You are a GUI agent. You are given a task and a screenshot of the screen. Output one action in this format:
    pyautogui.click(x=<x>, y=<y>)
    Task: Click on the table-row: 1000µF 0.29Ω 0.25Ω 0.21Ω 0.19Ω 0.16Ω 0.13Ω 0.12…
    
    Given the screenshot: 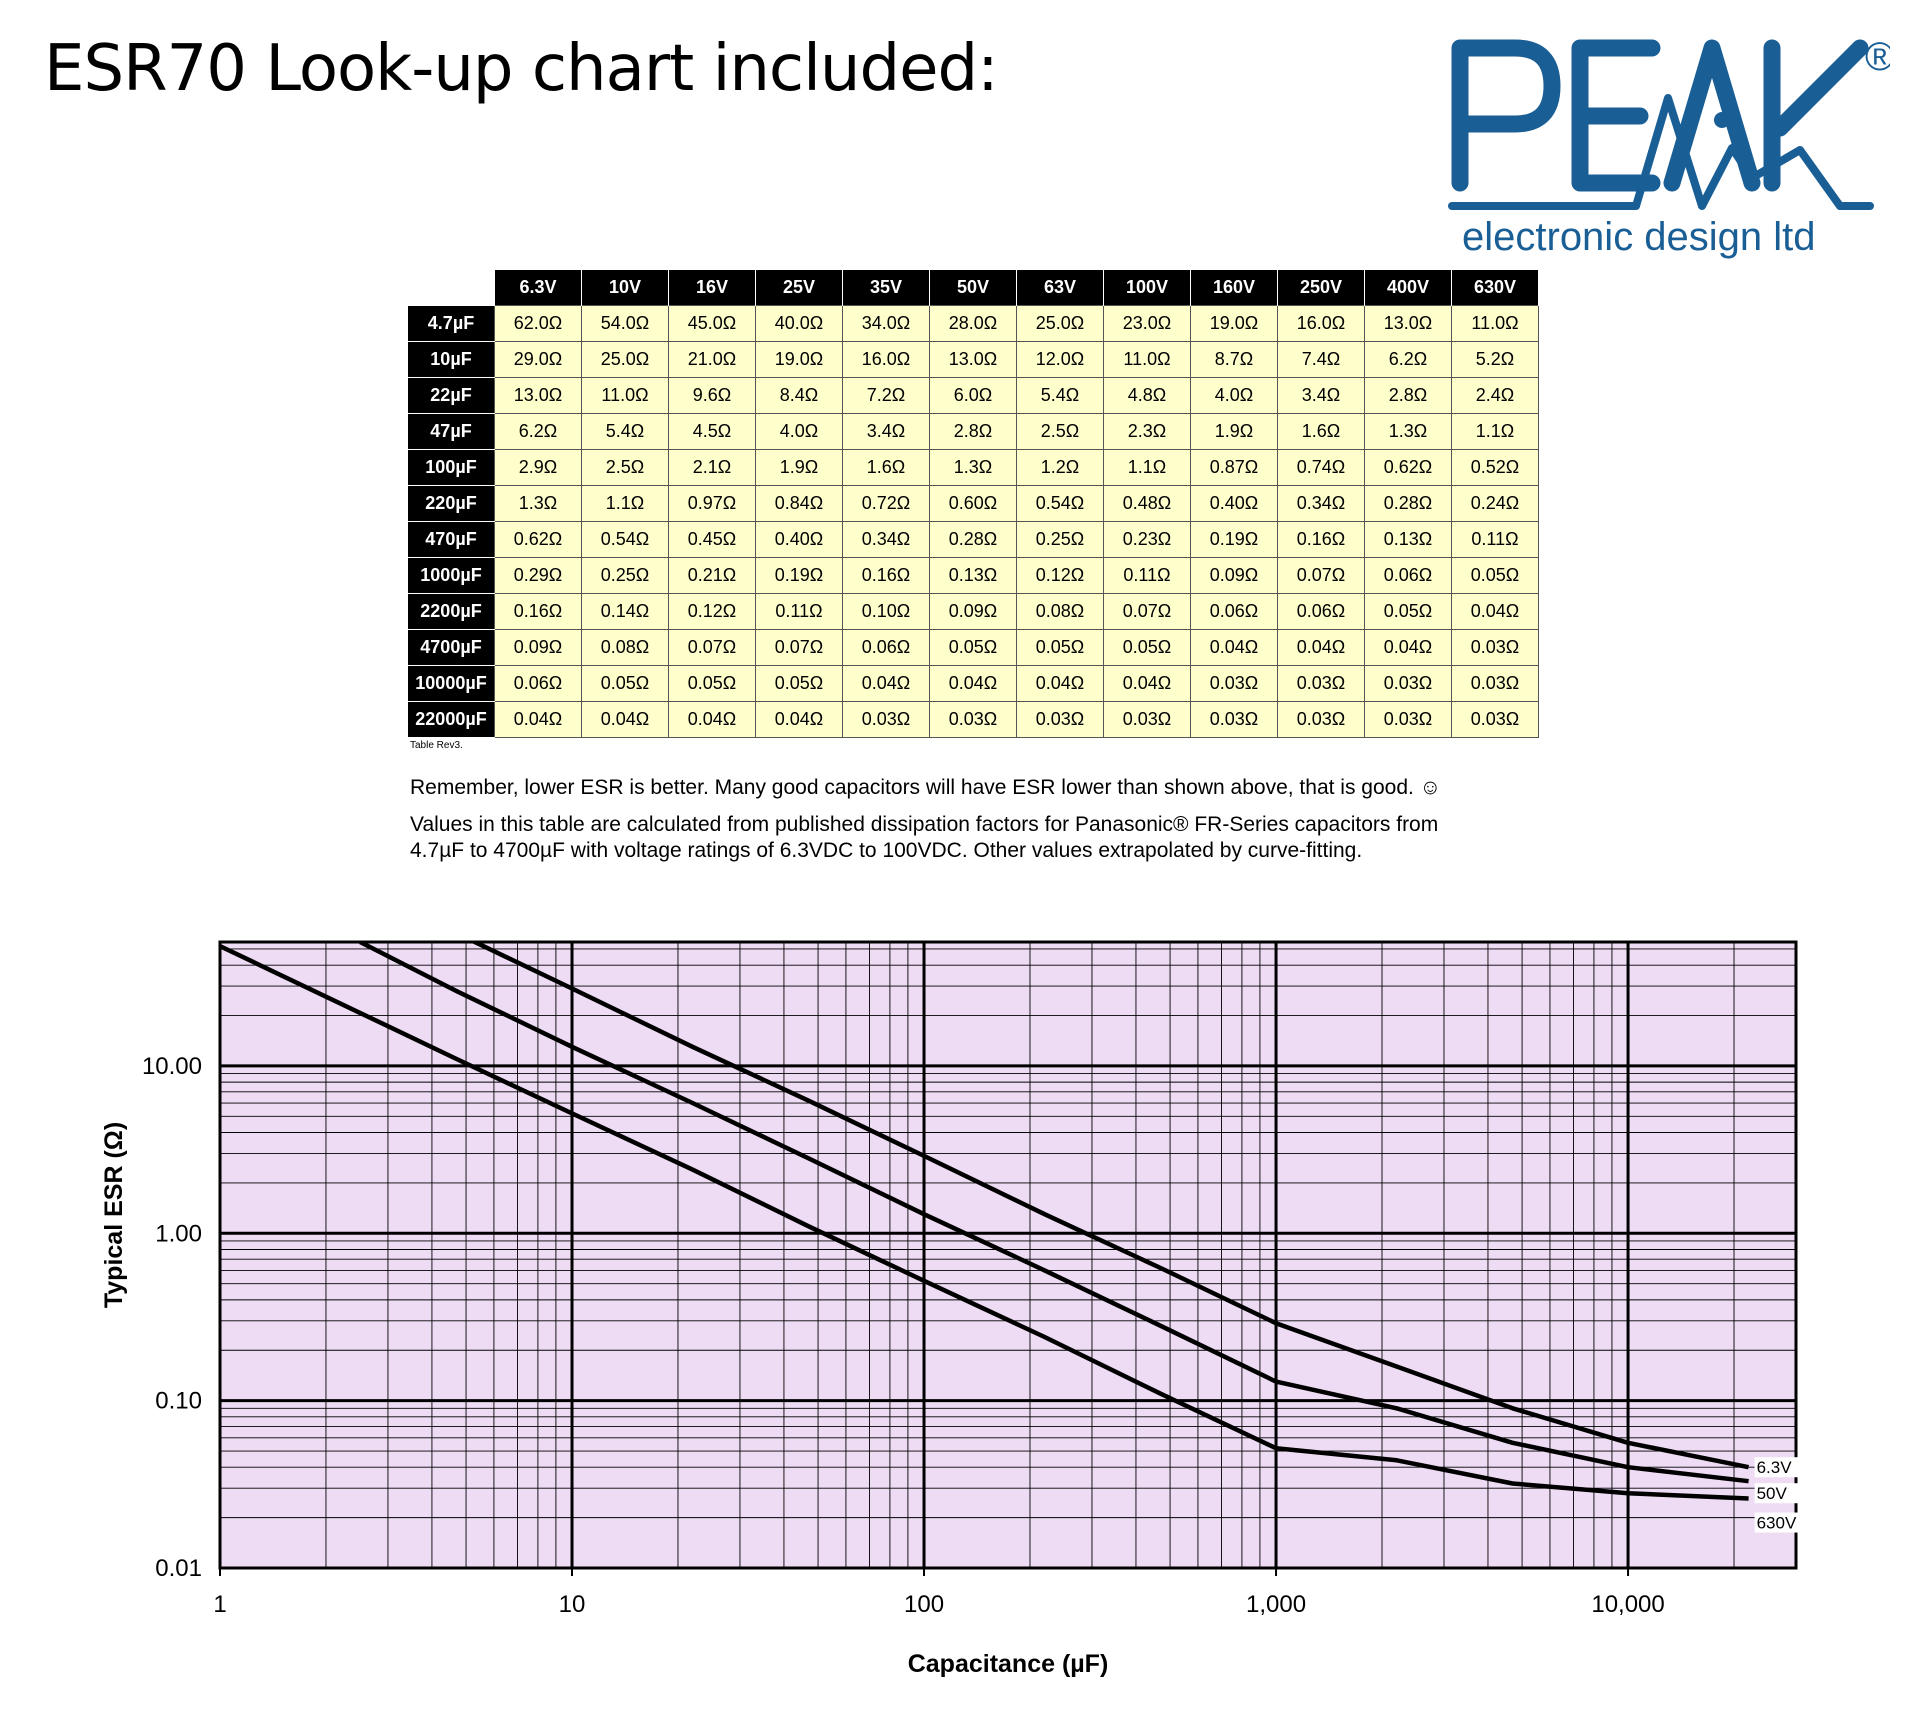 What is the action you would take?
    pyautogui.click(x=973, y=575)
    